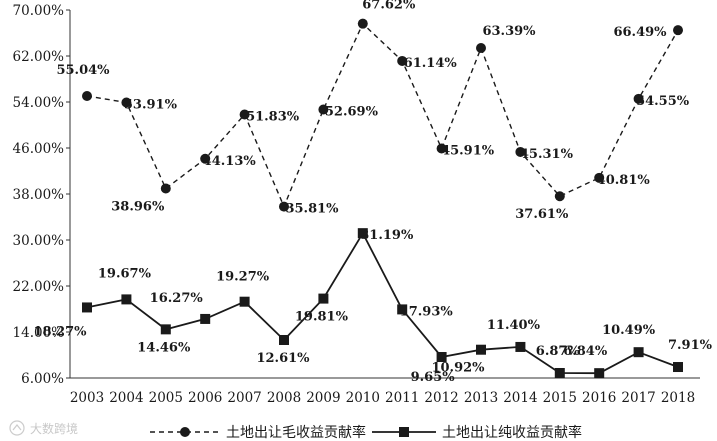  Describe the element at coordinates (678, 398) in the screenshot. I see `x-tick-label: 2018` at that location.